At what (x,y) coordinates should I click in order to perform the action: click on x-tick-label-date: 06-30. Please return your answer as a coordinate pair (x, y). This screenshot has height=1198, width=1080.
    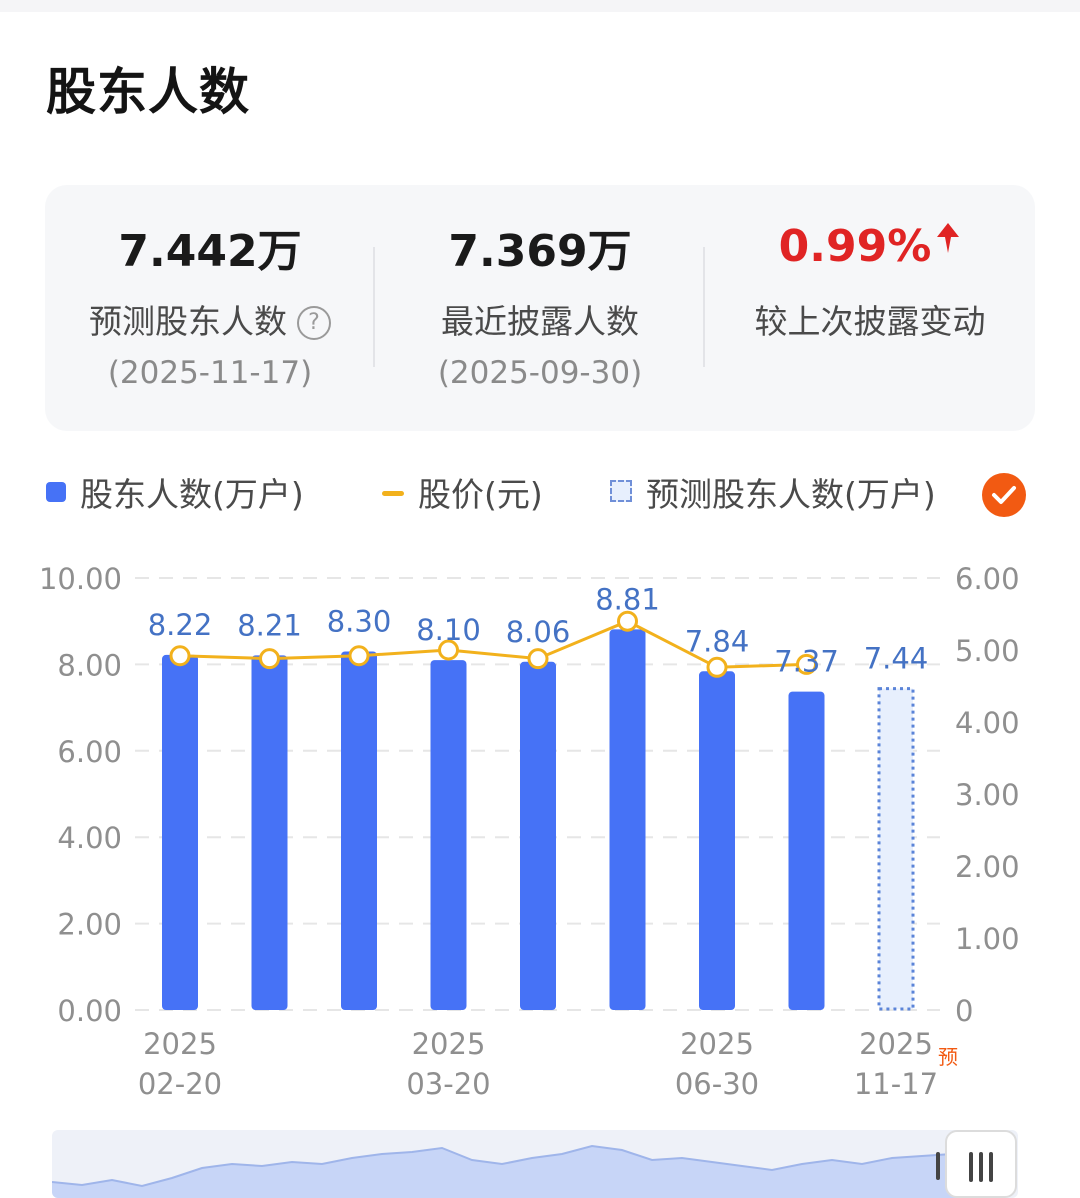
    Looking at the image, I should click on (717, 1084).